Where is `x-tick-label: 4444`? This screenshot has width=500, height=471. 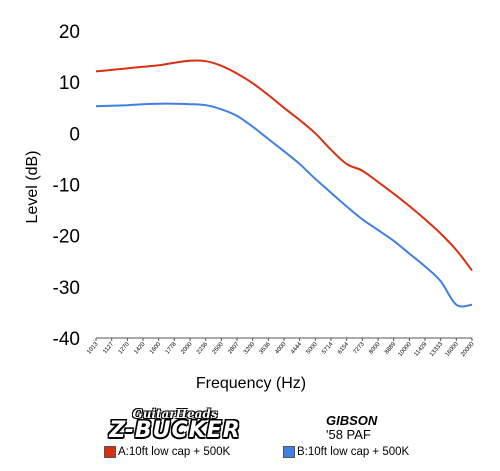 x-tick-label: 4444 is located at coordinates (297, 348).